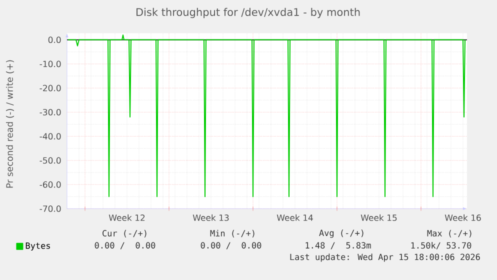 Image resolution: width=497 pixels, height=280 pixels. Describe the element at coordinates (124, 234) in the screenshot. I see `text: Cur (-/+)` at that location.